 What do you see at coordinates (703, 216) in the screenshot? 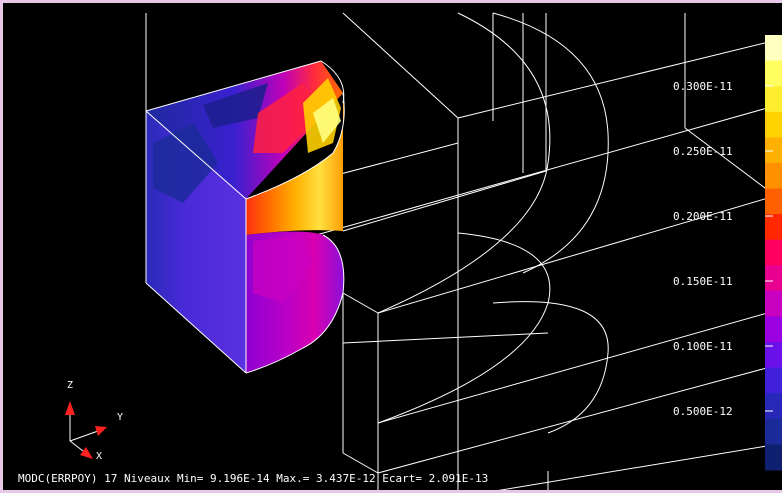
I see `legend-tick-label: 0.200E-11` at bounding box center [703, 216].